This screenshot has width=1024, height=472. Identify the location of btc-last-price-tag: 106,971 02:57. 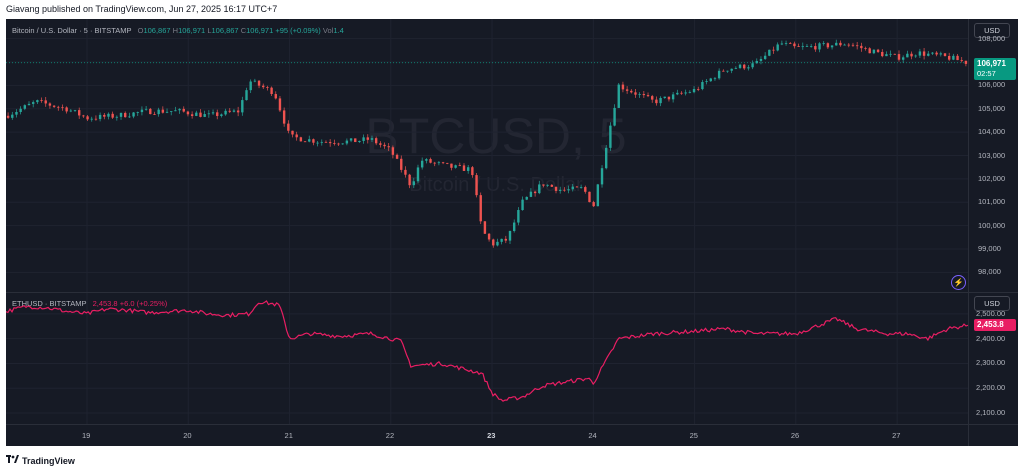
(995, 68).